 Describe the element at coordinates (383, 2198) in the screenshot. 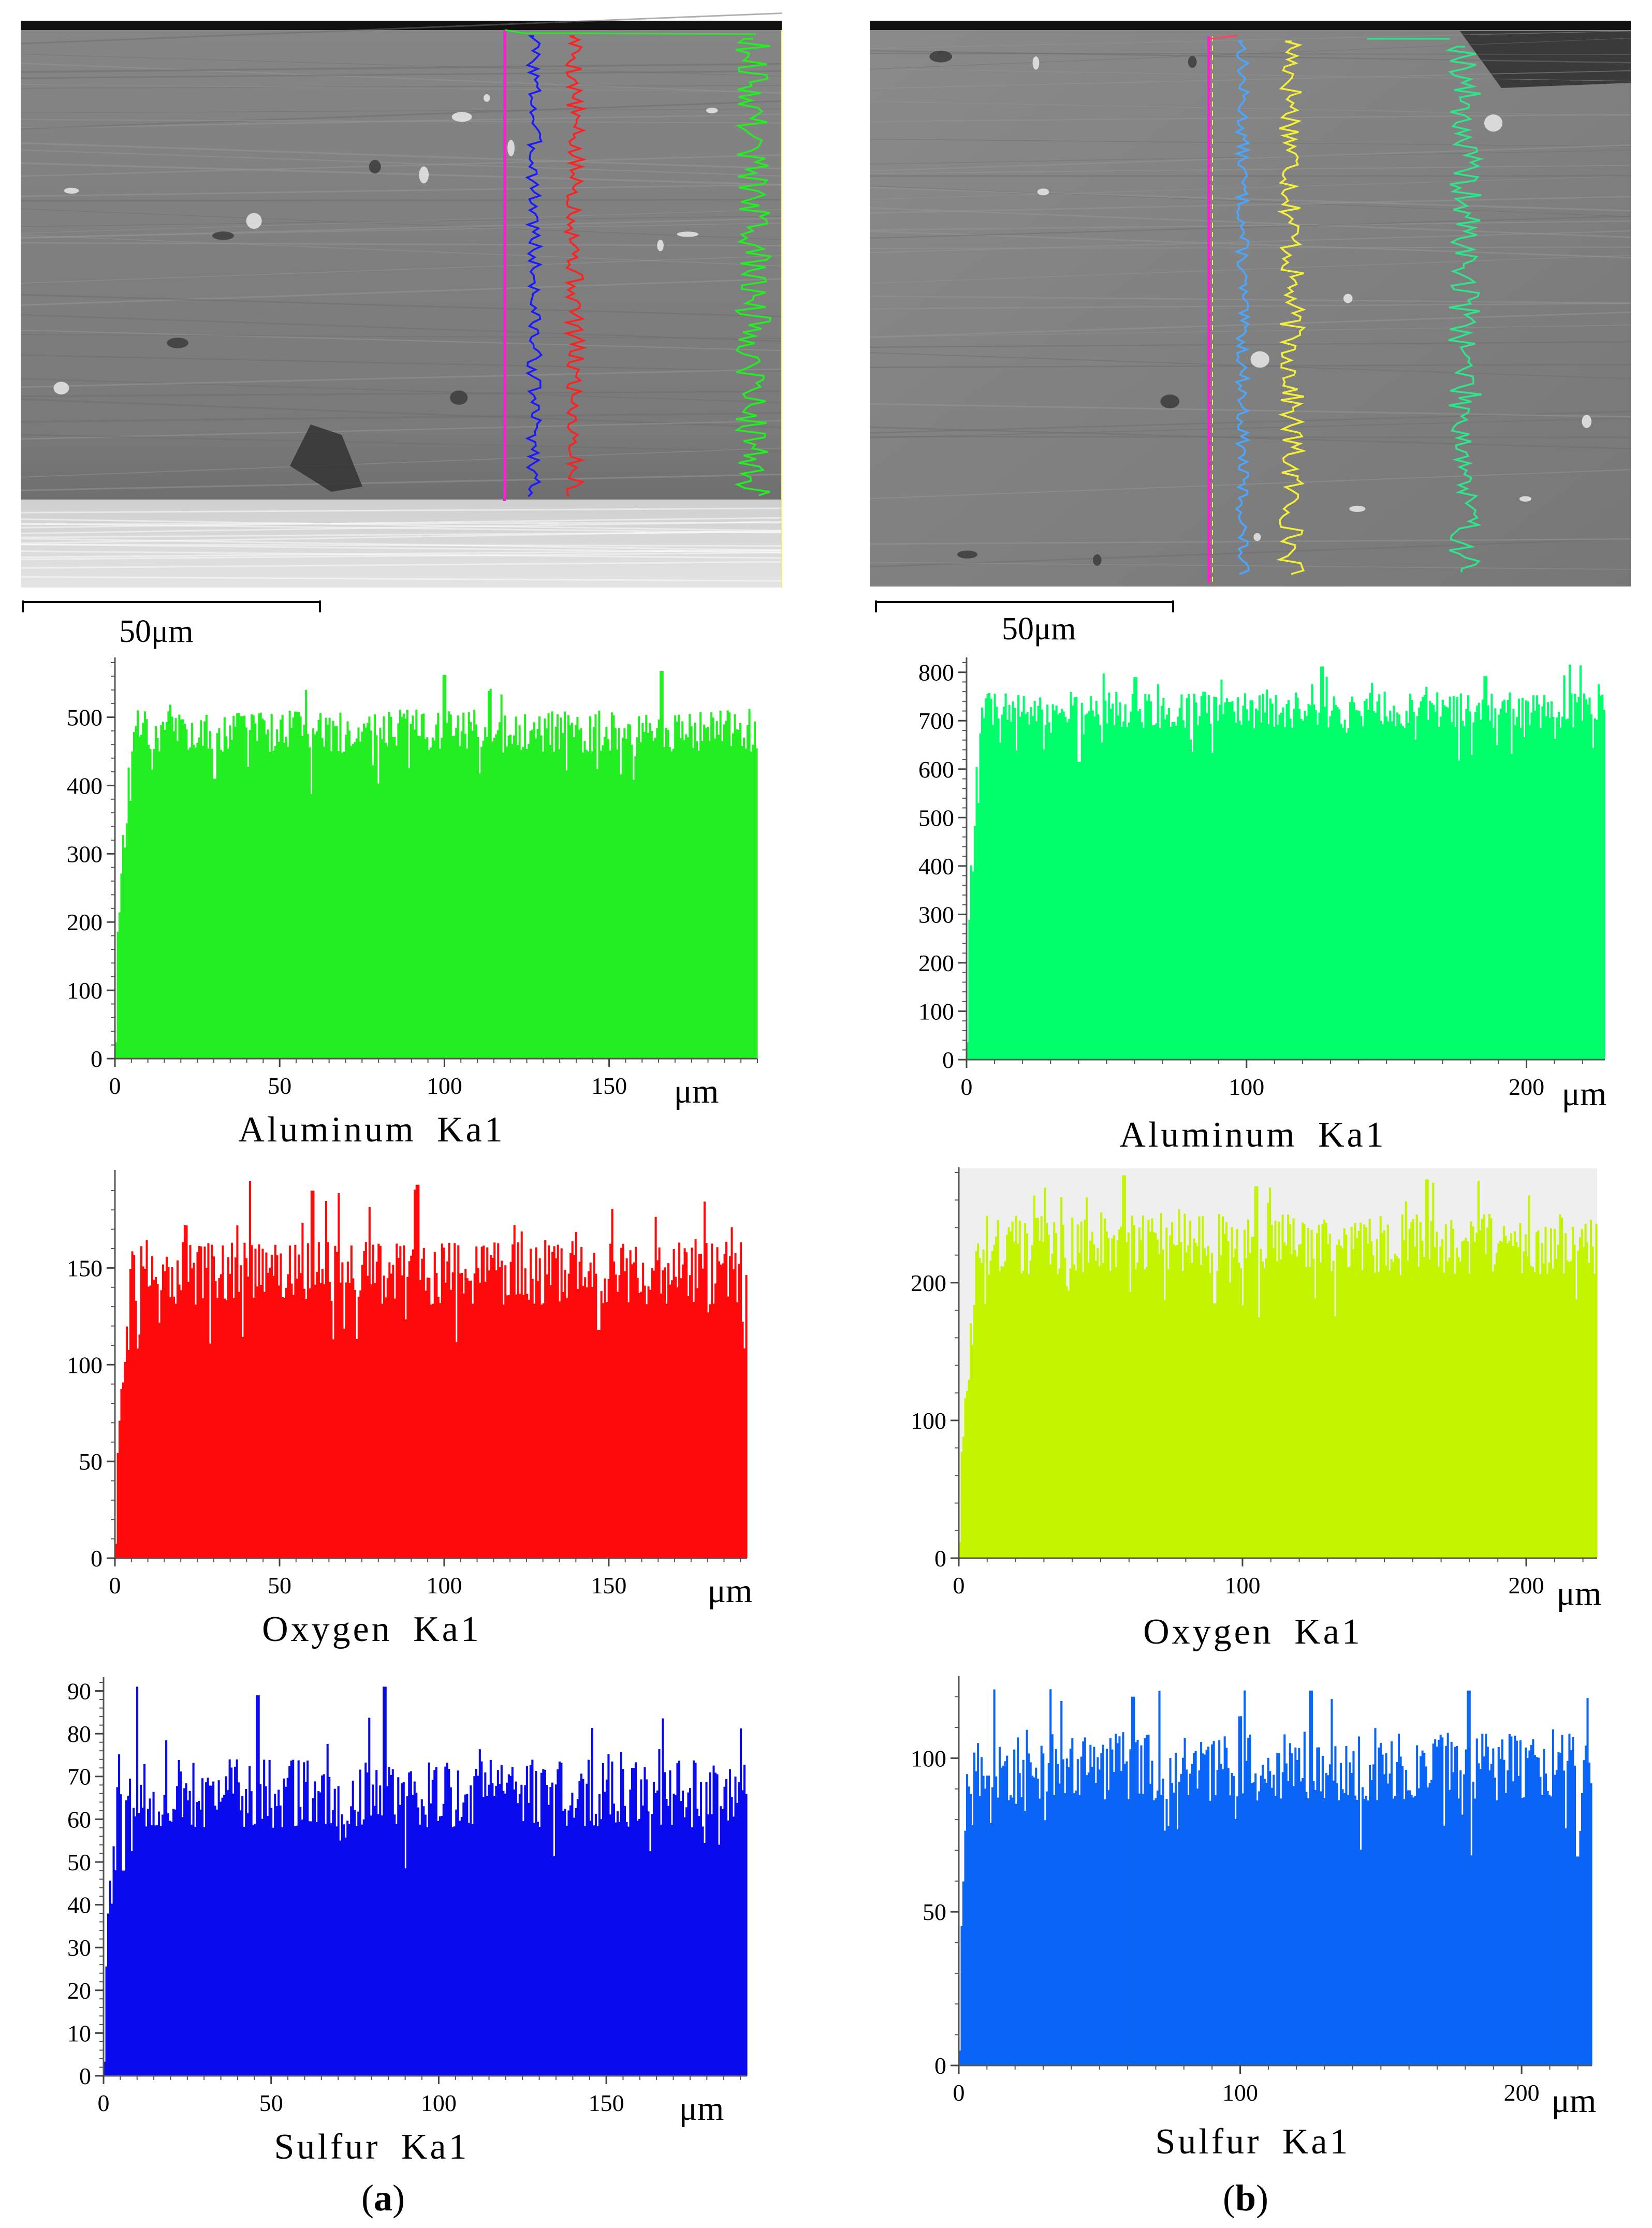

I see `panel-label-a: (a)` at that location.